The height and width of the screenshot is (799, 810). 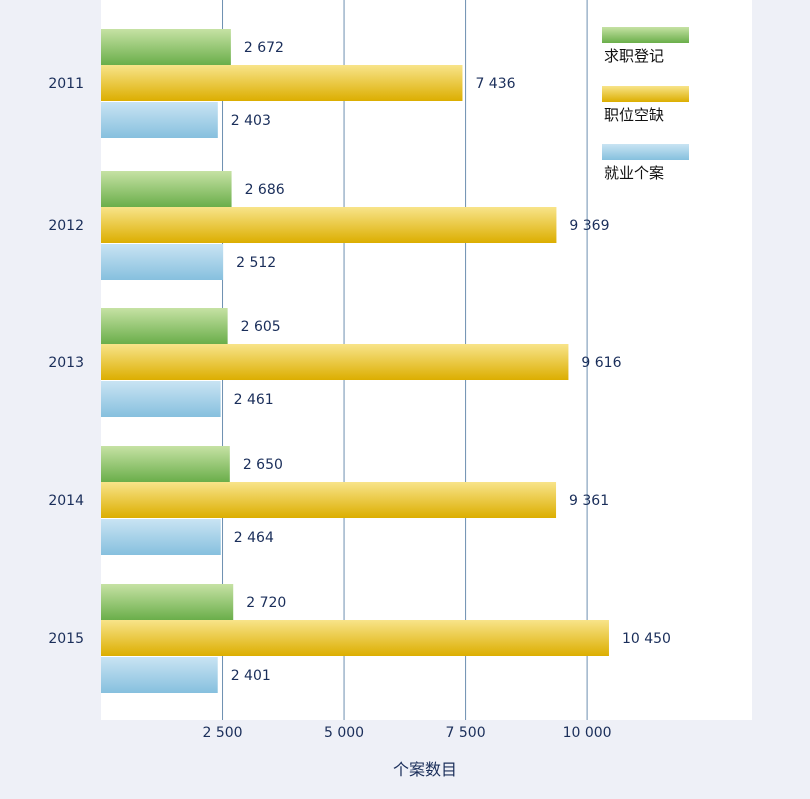 What do you see at coordinates (264, 48) in the screenshot?
I see `value-label: 2 672` at bounding box center [264, 48].